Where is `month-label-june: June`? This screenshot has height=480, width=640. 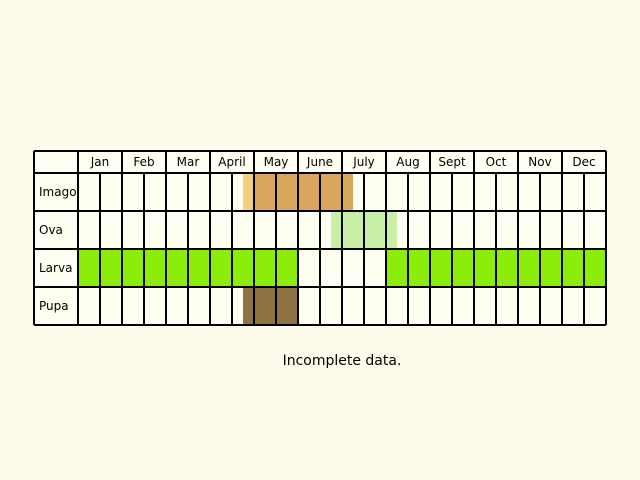
month-label-june: June is located at coordinates (319, 162).